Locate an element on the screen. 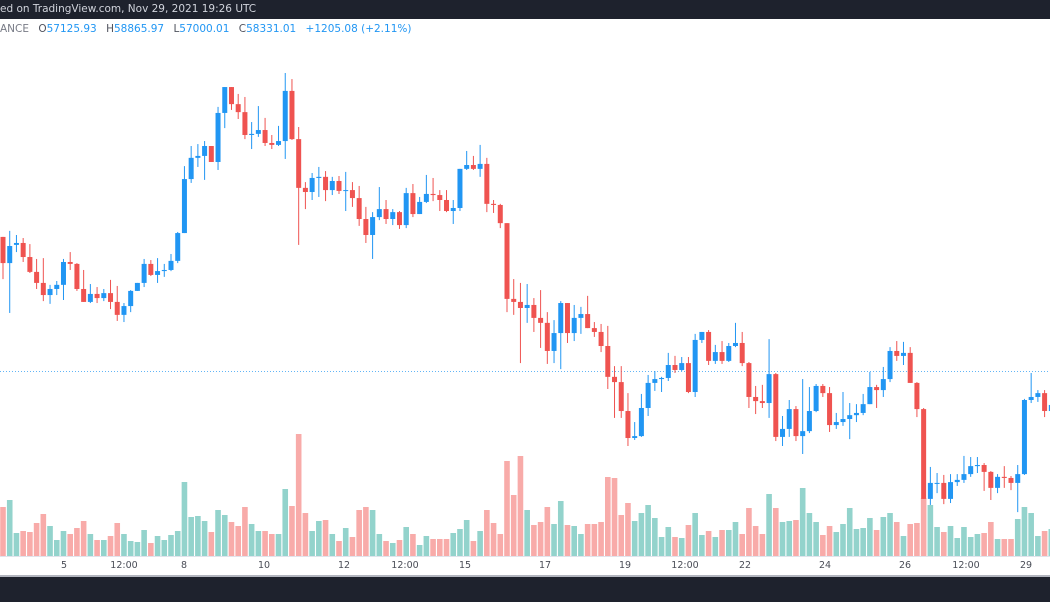  x-tick-label: 22 is located at coordinates (745, 565).